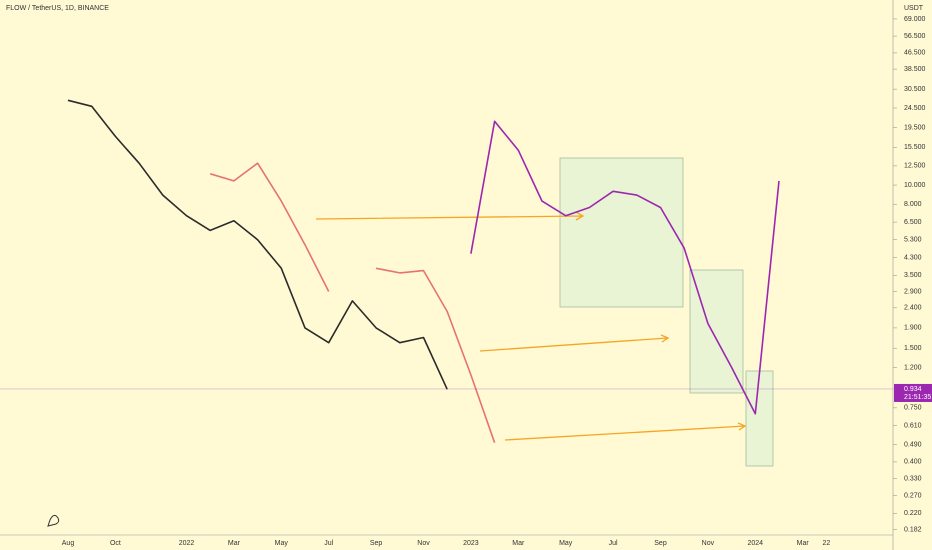 The width and height of the screenshot is (932, 550). Describe the element at coordinates (913, 240) in the screenshot. I see `y-tick-label: 5.300` at that location.